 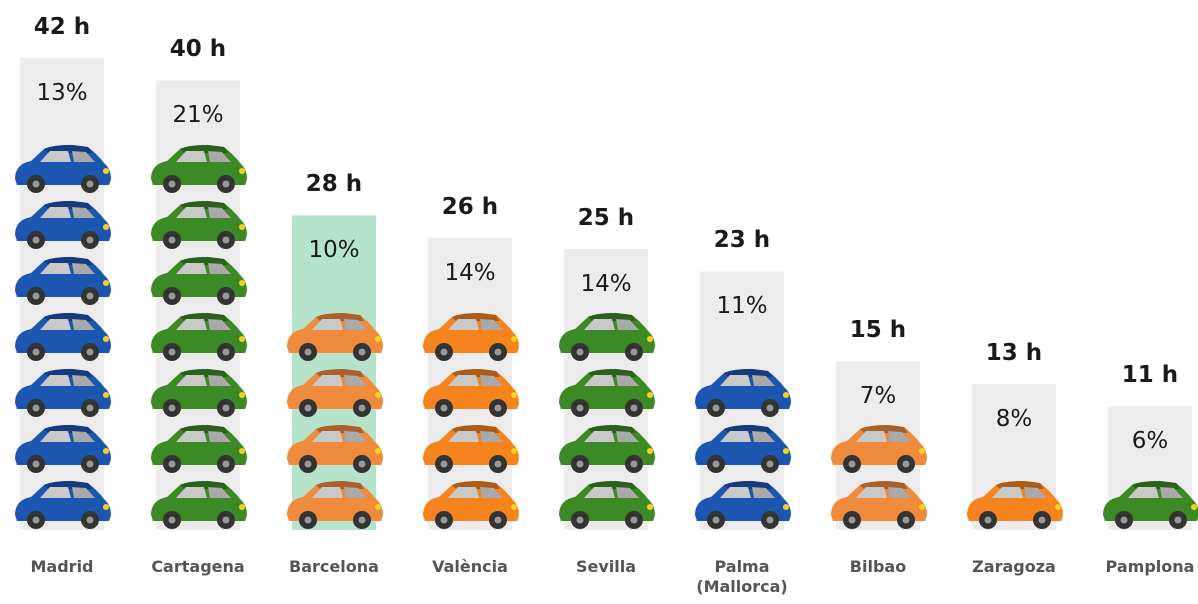 I want to click on x-tick-label: Zaragoza, so click(x=1014, y=566).